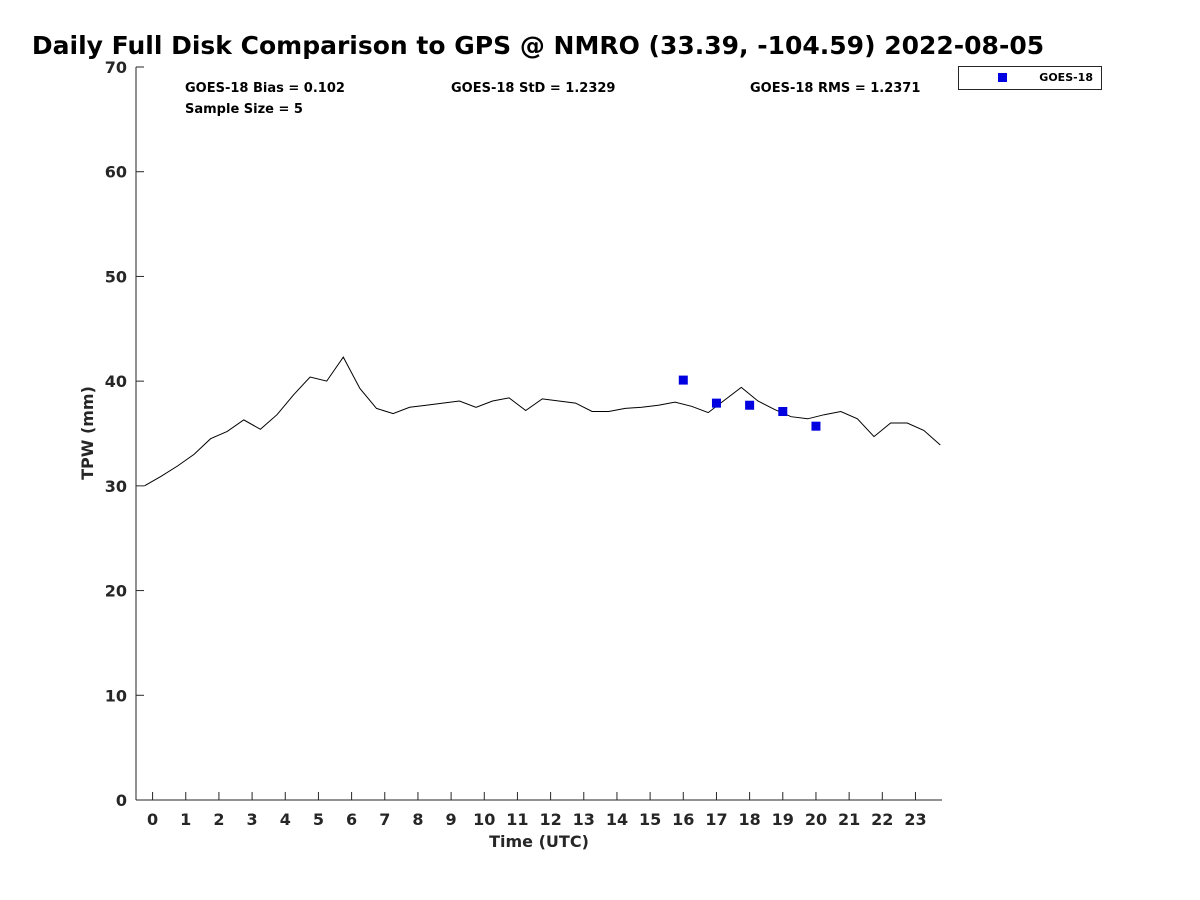  Describe the element at coordinates (816, 819) in the screenshot. I see `x-tick-label: 20` at that location.